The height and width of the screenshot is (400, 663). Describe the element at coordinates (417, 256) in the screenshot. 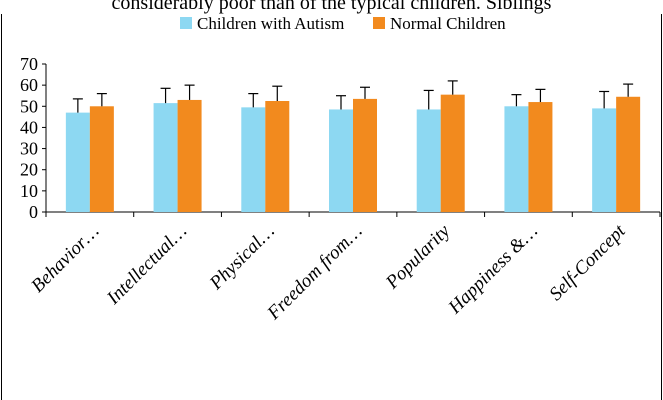

I see `x-tick-label: Popularity` at that location.